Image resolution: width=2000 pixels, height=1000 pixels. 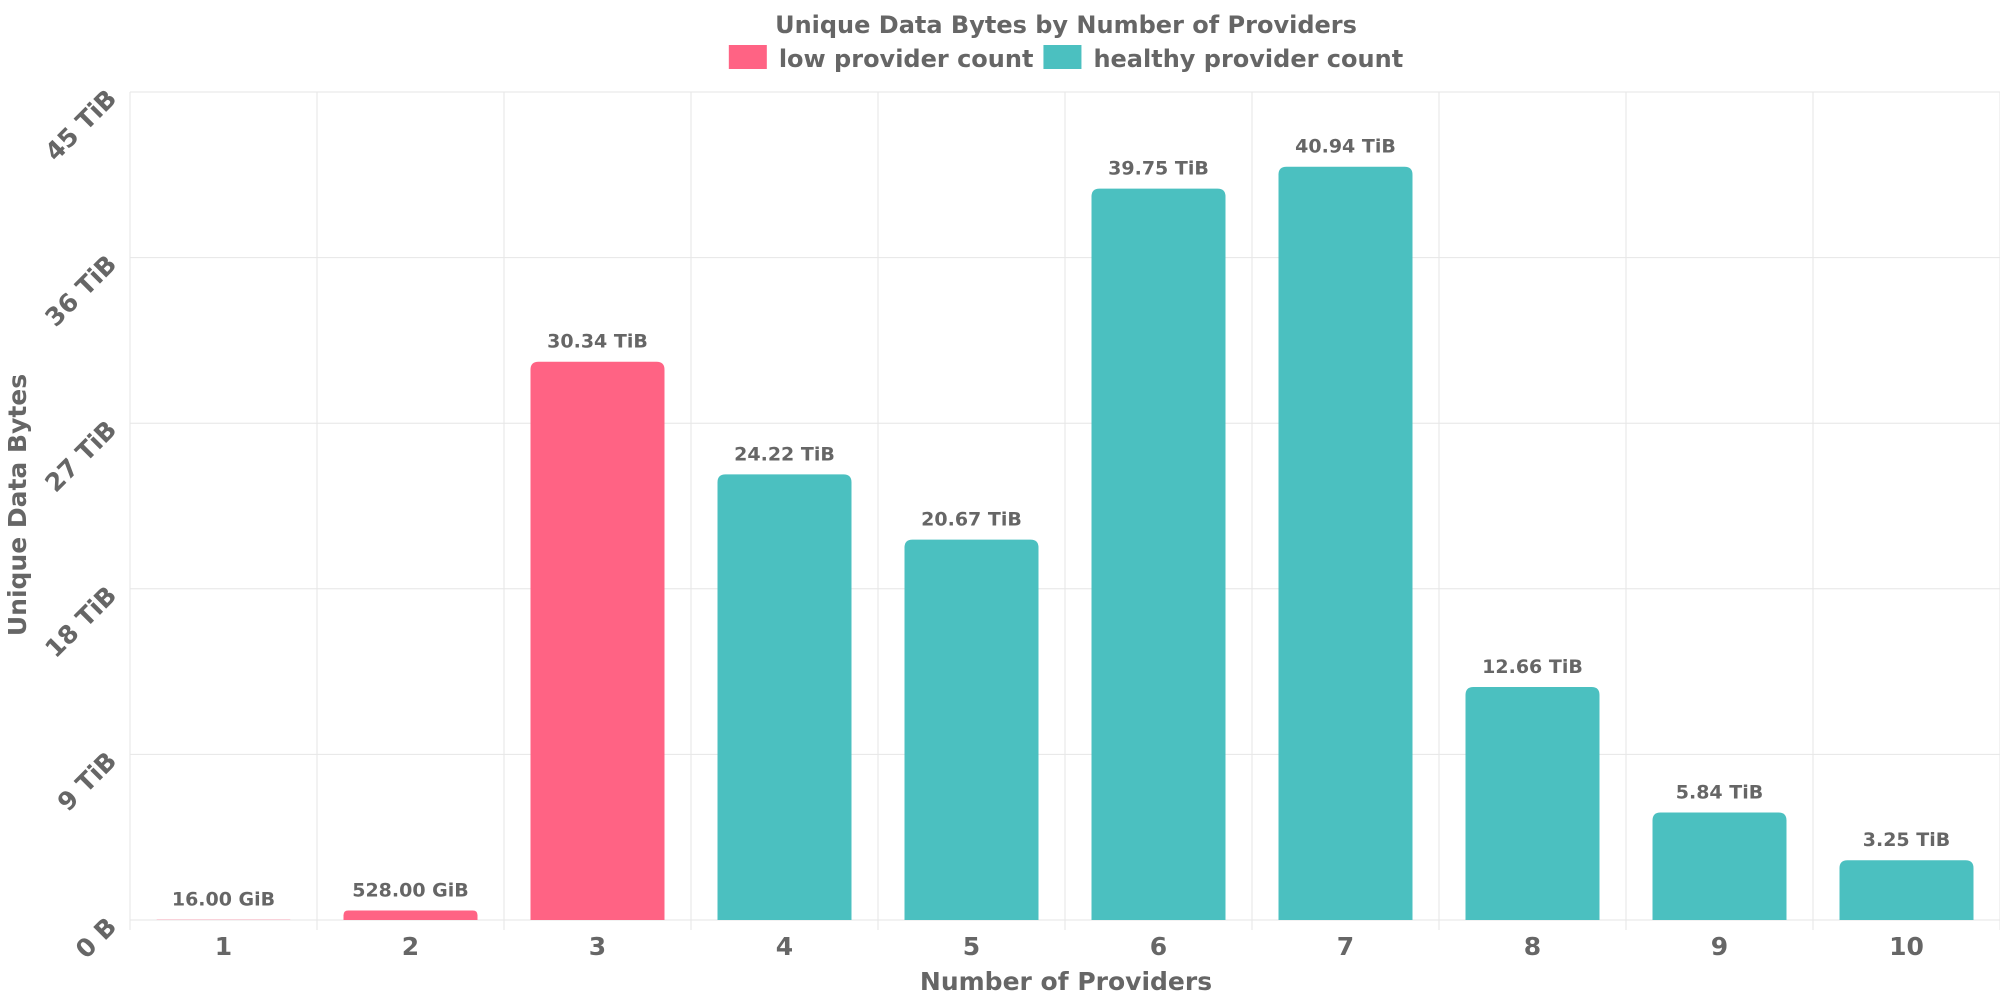 I want to click on data-label: 528.00 GiB, so click(x=410, y=891).